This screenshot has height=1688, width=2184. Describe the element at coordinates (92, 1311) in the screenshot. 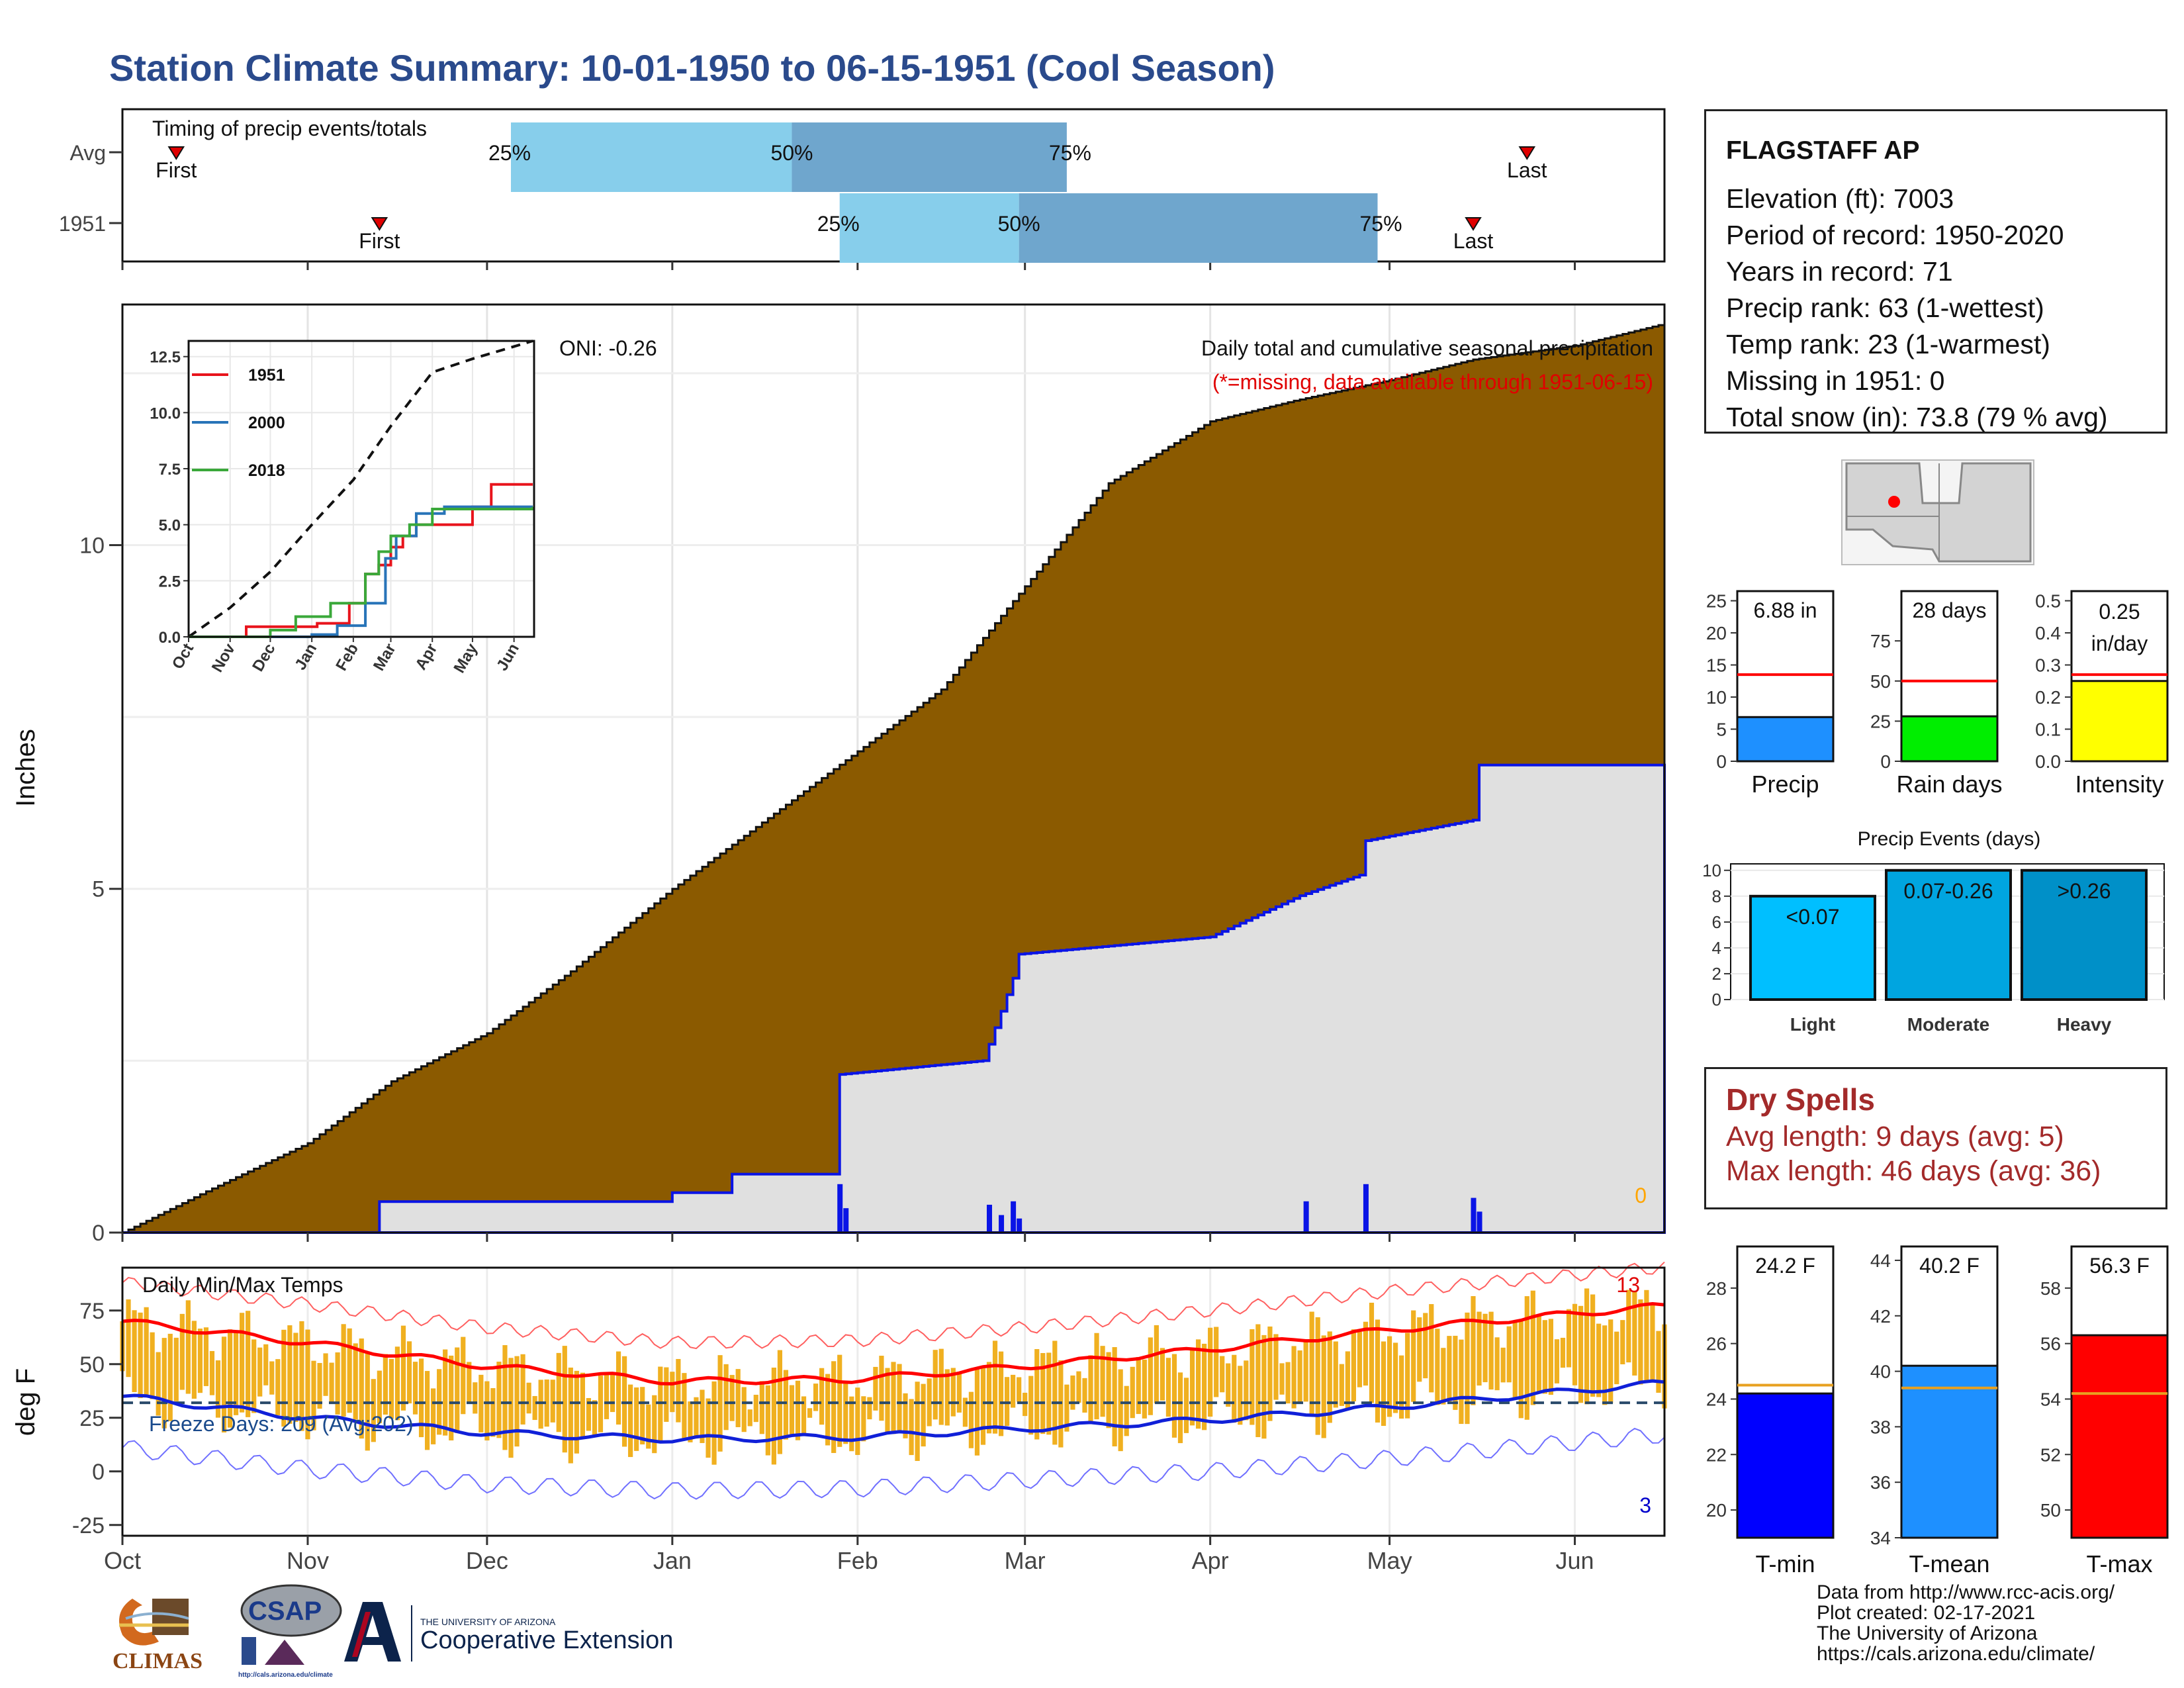

I see `temp-y-tick-label: 75` at that location.